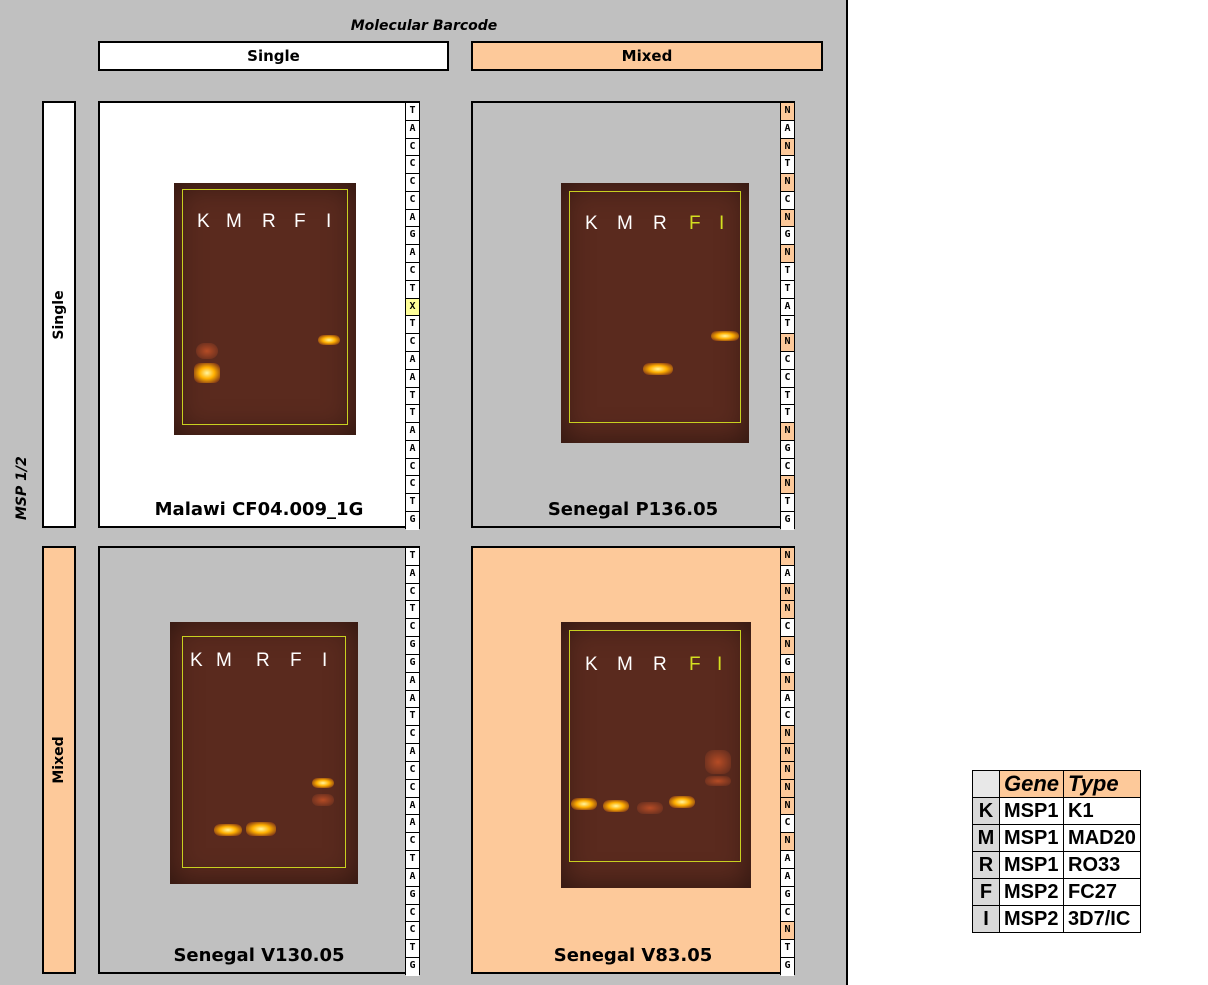  I want to click on legend-key: K, so click(986, 811).